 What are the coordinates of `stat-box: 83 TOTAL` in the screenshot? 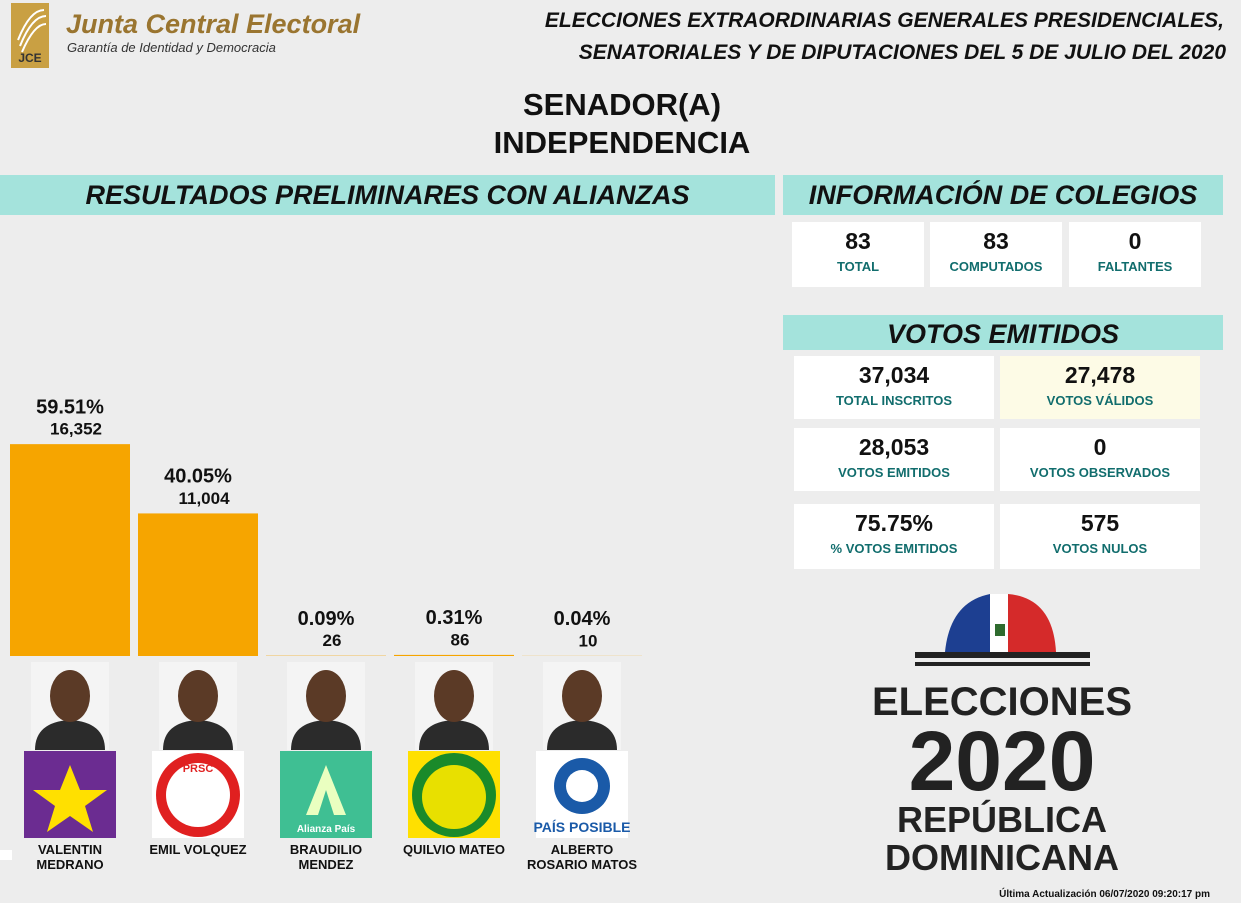 It's located at (858, 254).